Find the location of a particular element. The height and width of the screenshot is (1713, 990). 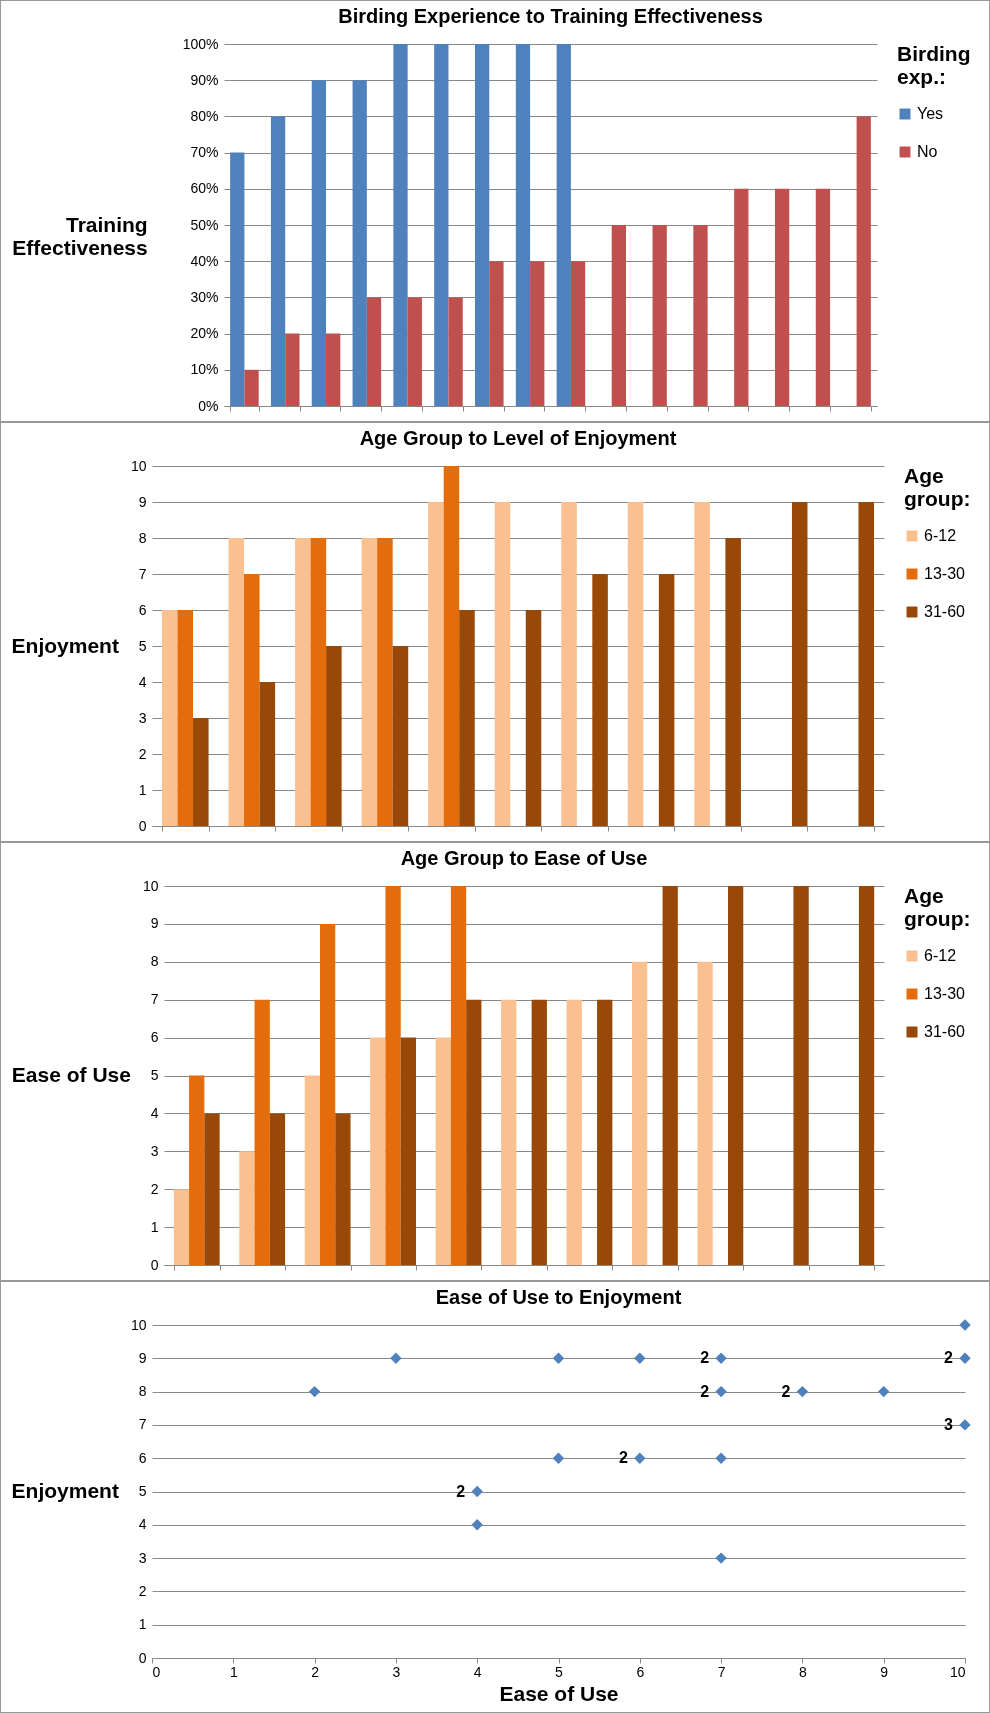

chart-title: Birding Experience to Training Effectiveness is located at coordinates (550, 16).